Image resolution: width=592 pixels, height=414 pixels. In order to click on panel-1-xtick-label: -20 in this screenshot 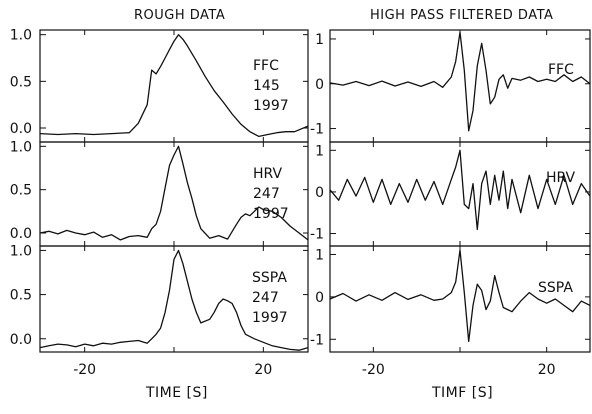, I will do `click(373, 370)`.